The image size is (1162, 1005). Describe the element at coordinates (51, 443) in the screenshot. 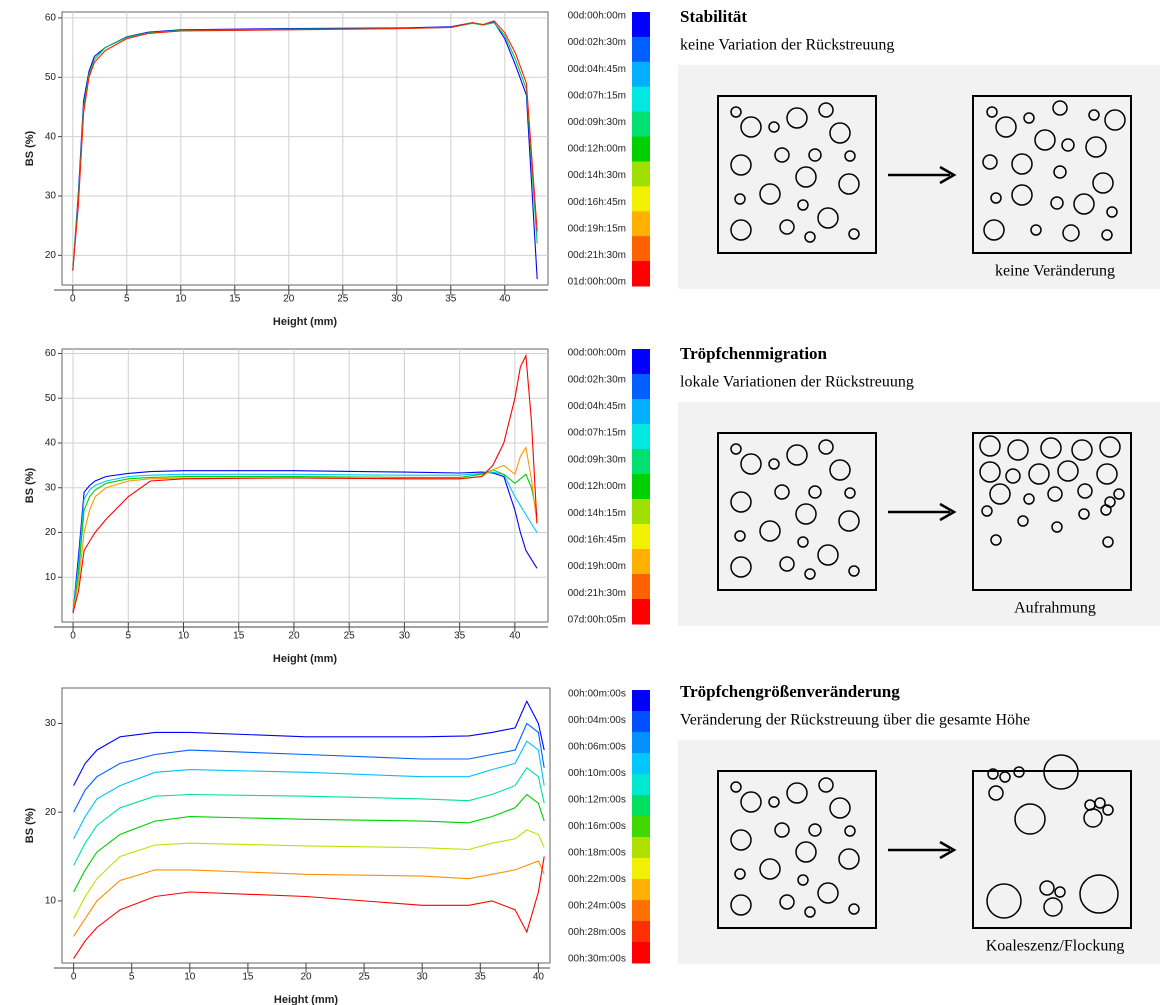

I see `y-tick-label: 40` at that location.